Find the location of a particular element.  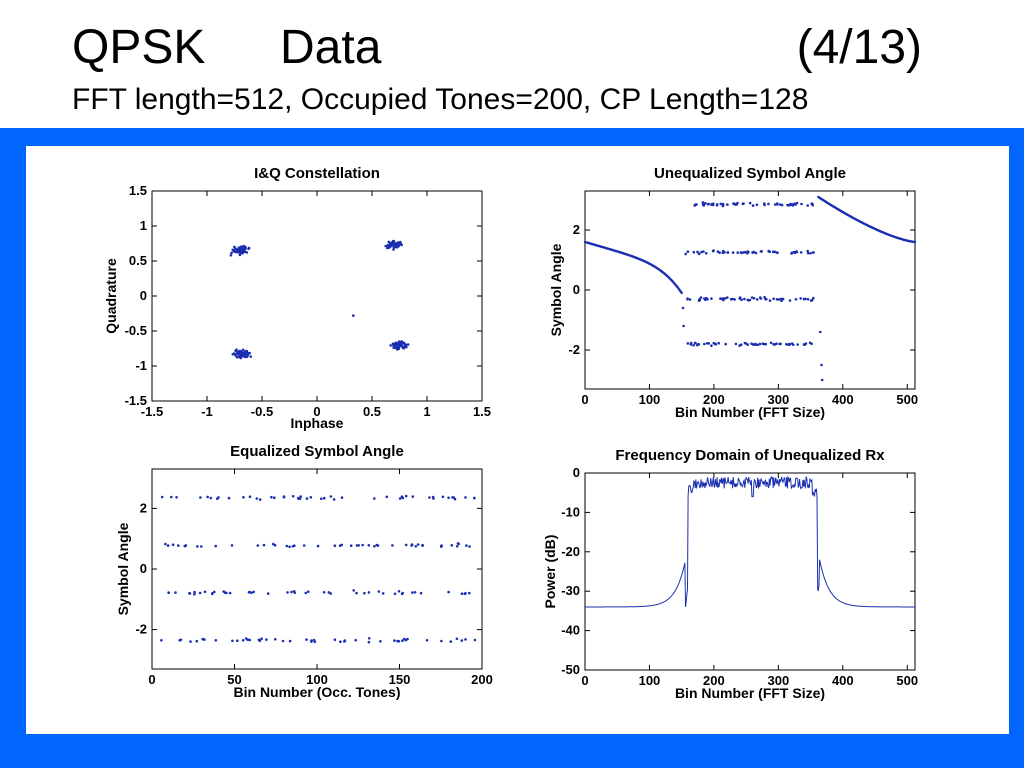

y-tick-label: -30 is located at coordinates (570, 590).